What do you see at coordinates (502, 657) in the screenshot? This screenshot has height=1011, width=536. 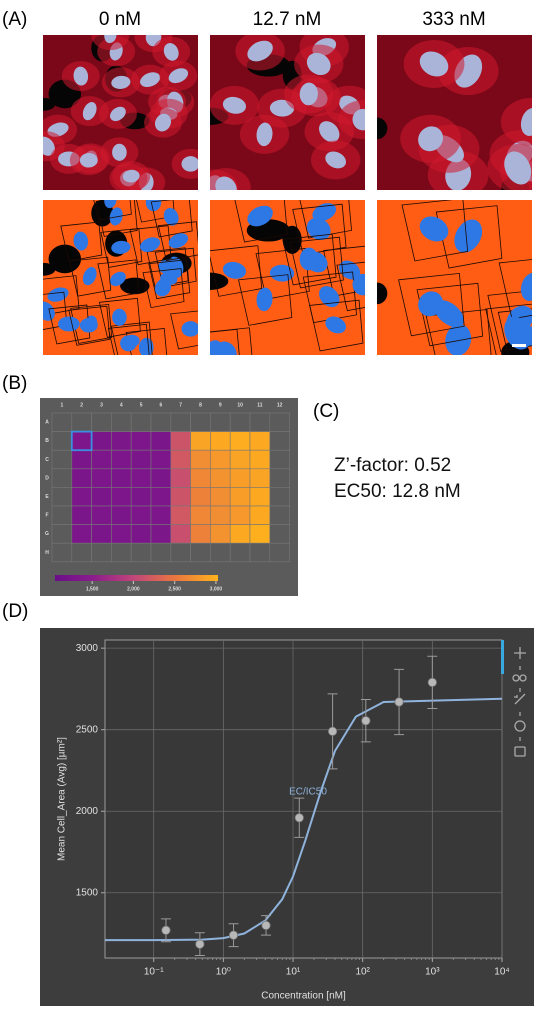 I see `y-axis-bar` at bounding box center [502, 657].